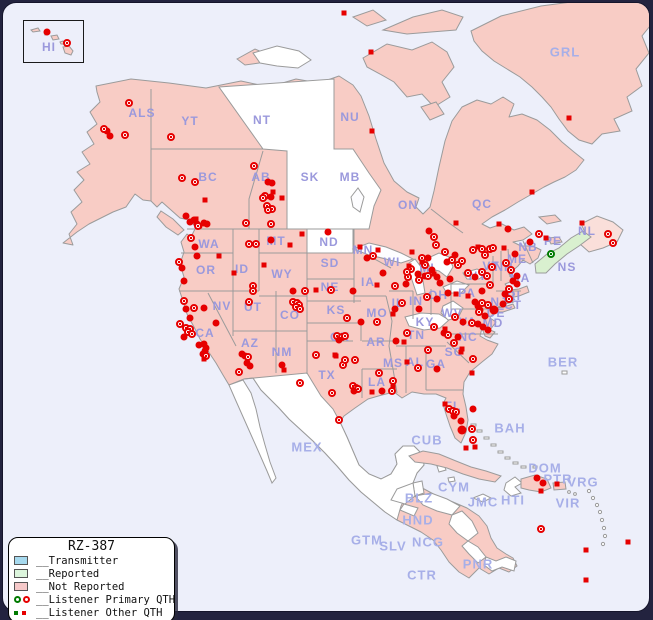  Describe the element at coordinates (91, 546) in the screenshot. I see `legend-title: RZ-387` at that location.